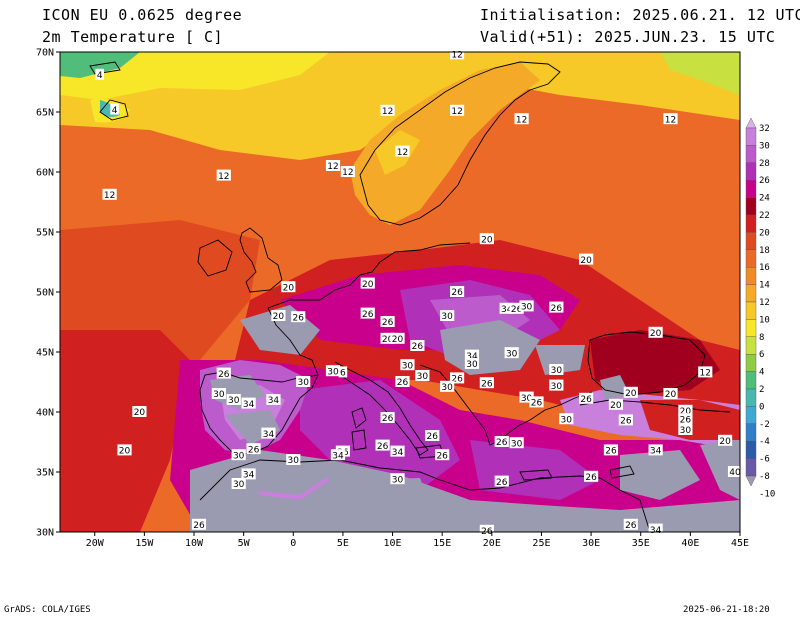 Image resolution: width=800 pixels, height=618 pixels. What do you see at coordinates (761, 407) in the screenshot?
I see `colorbar-label: 0` at bounding box center [761, 407].